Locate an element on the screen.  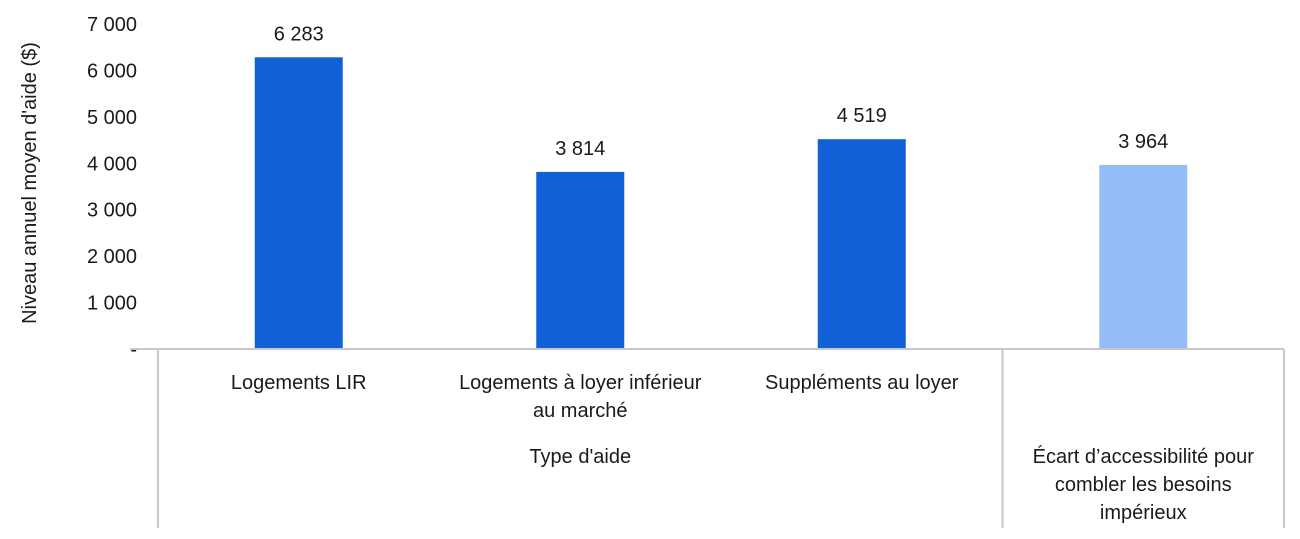
x-tick-label: Logements à loyer inférieur is located at coordinates (580, 383).